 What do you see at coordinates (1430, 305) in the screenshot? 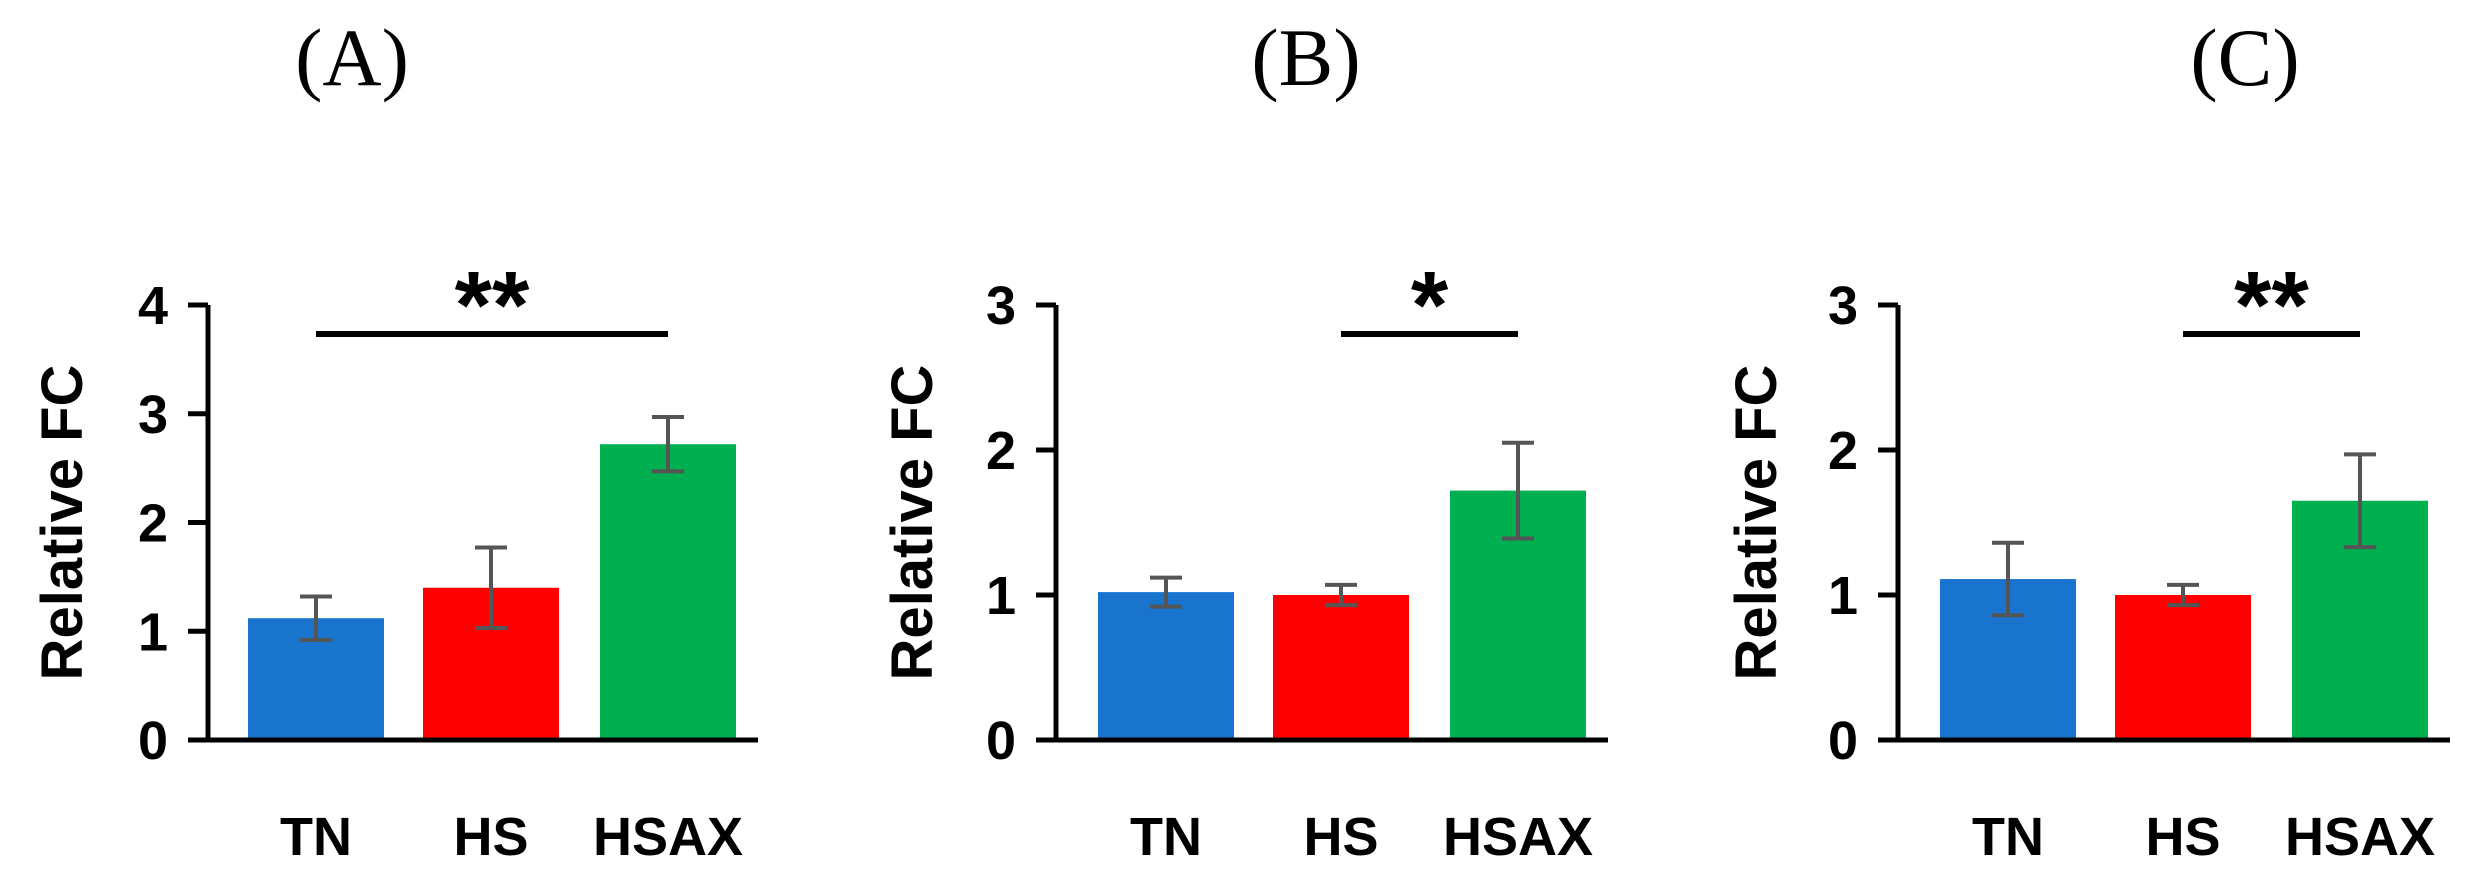
I see `significance-label: *` at bounding box center [1430, 305].